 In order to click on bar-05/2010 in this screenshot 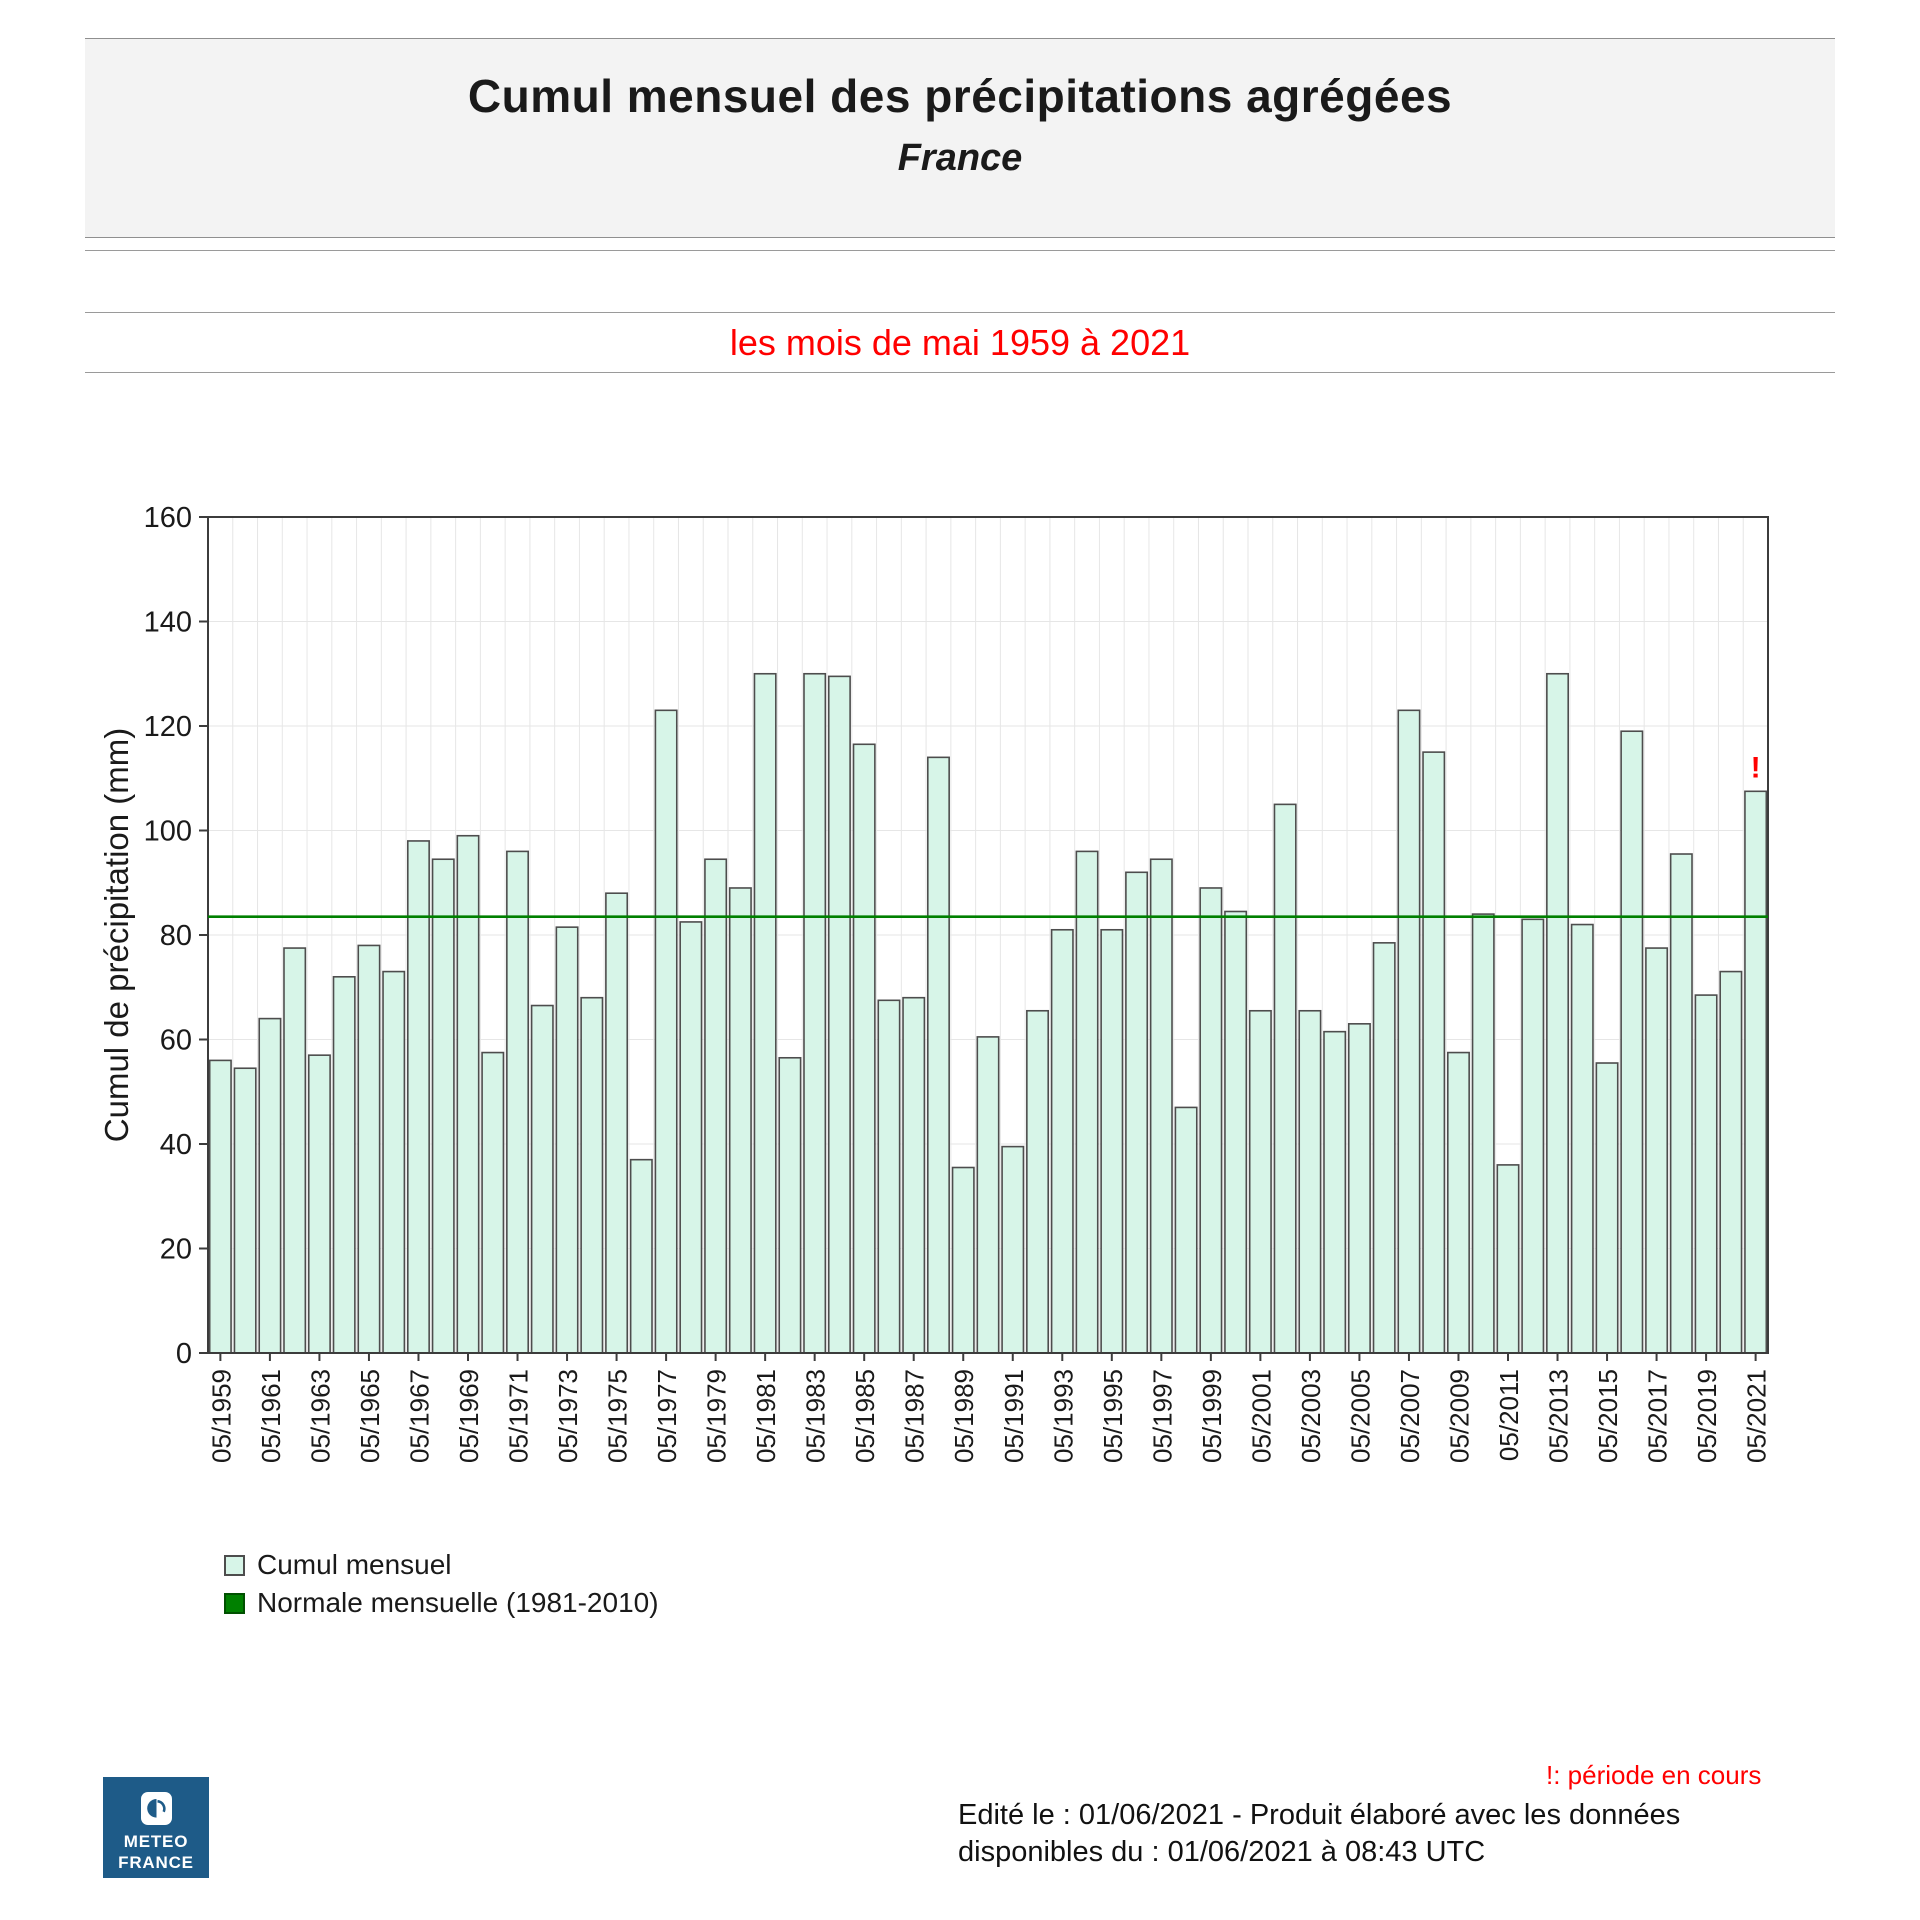, I will do `click(1483, 1133)`.